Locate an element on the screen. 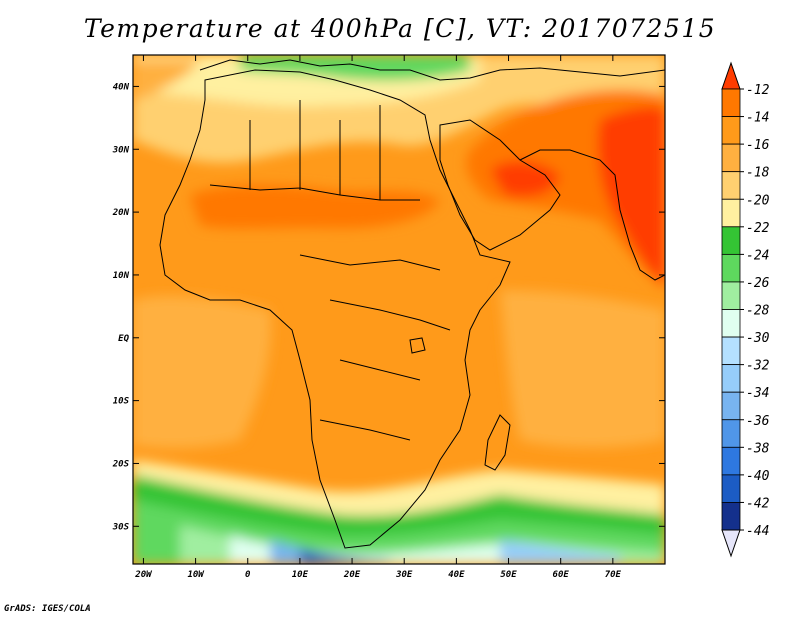 The image size is (800, 618). colorbar-label: -44 is located at coordinates (757, 531).